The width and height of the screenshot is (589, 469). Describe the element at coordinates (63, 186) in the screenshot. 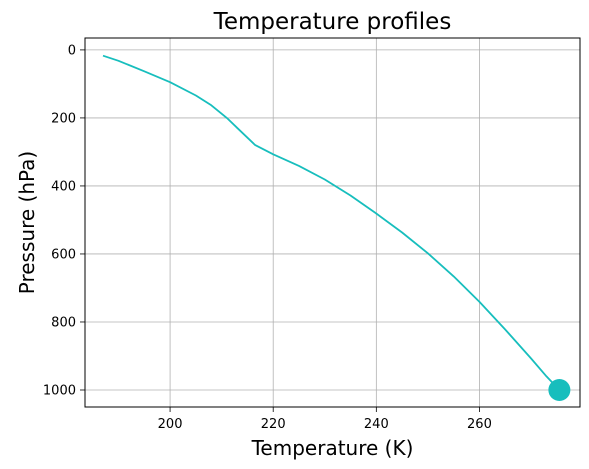

I see `y-tick-label: 400` at that location.